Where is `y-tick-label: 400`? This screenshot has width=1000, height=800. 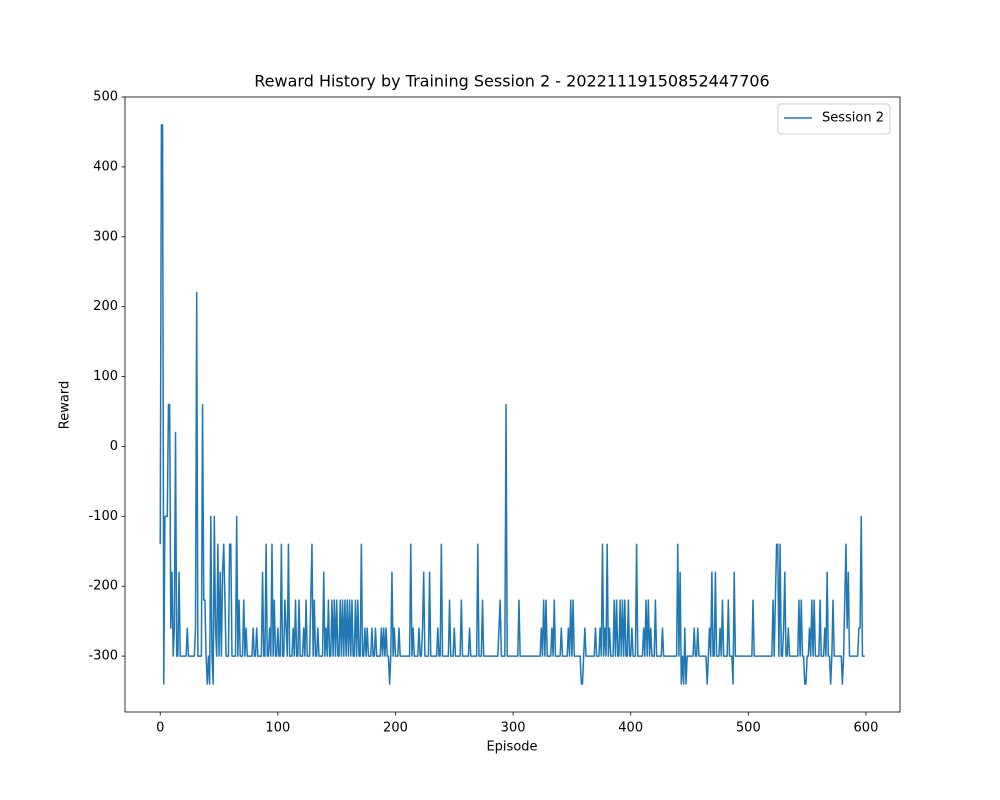 y-tick-label: 400 is located at coordinates (105, 166).